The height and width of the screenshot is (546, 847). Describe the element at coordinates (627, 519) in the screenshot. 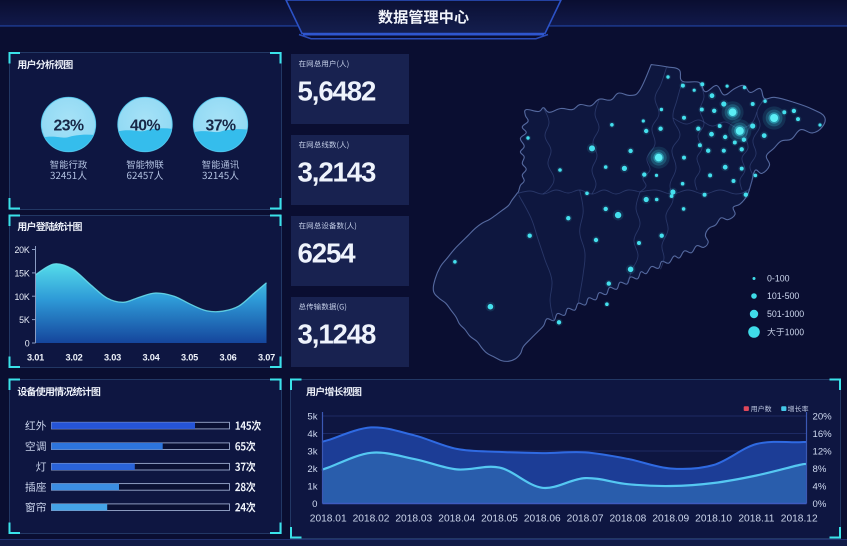

I see `svg-text: 2018.08` at that location.